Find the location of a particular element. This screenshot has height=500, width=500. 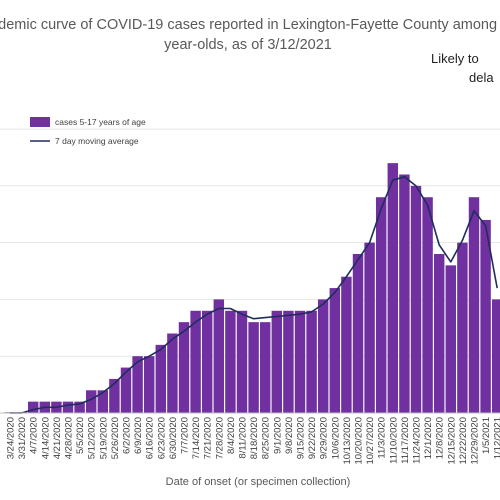

x-tick-label: 1/12/2021 is located at coordinates (496, 438).